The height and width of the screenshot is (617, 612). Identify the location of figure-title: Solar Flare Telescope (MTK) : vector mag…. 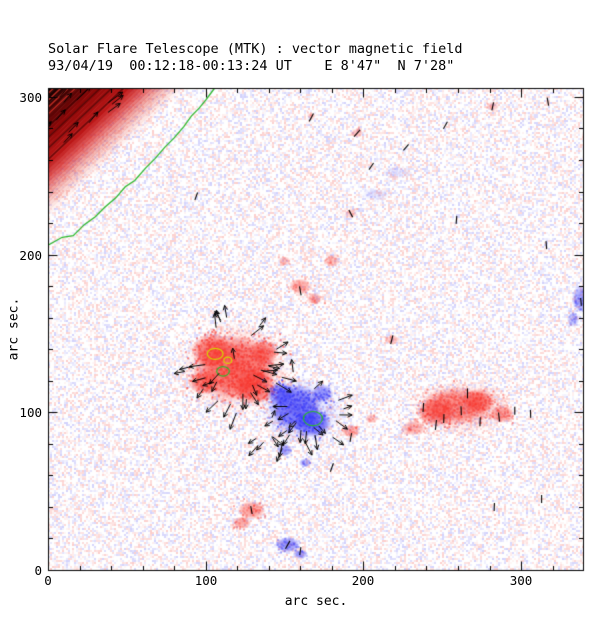
(255, 49).